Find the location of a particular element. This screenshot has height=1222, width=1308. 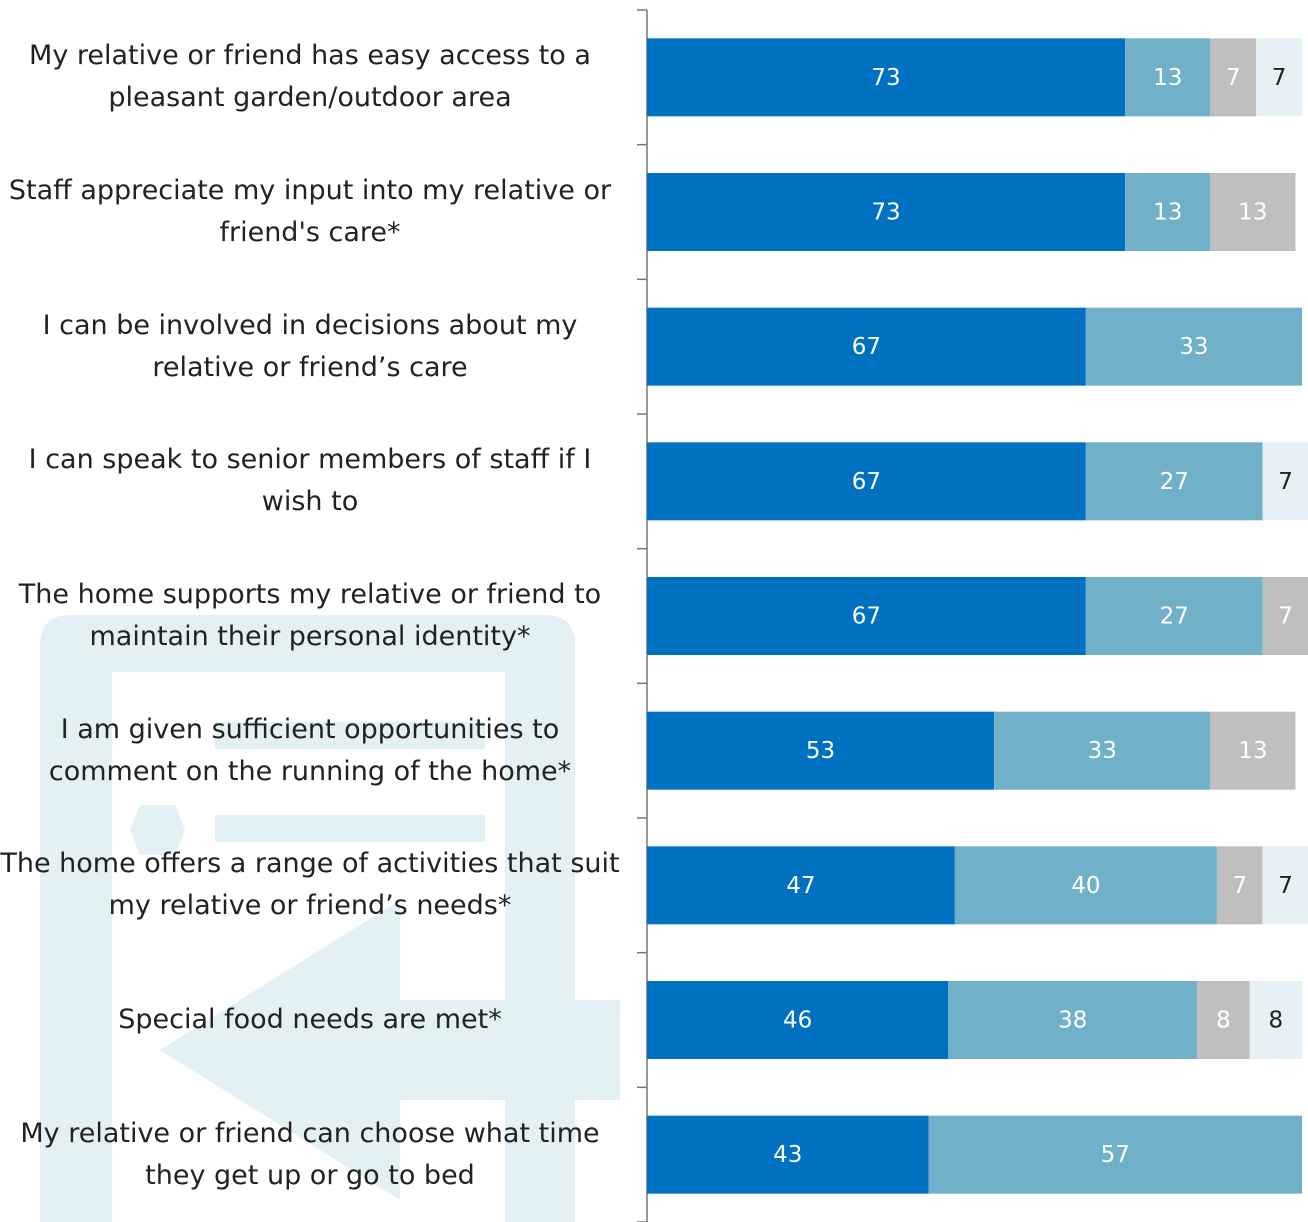

value-label: 43 is located at coordinates (787, 1155).